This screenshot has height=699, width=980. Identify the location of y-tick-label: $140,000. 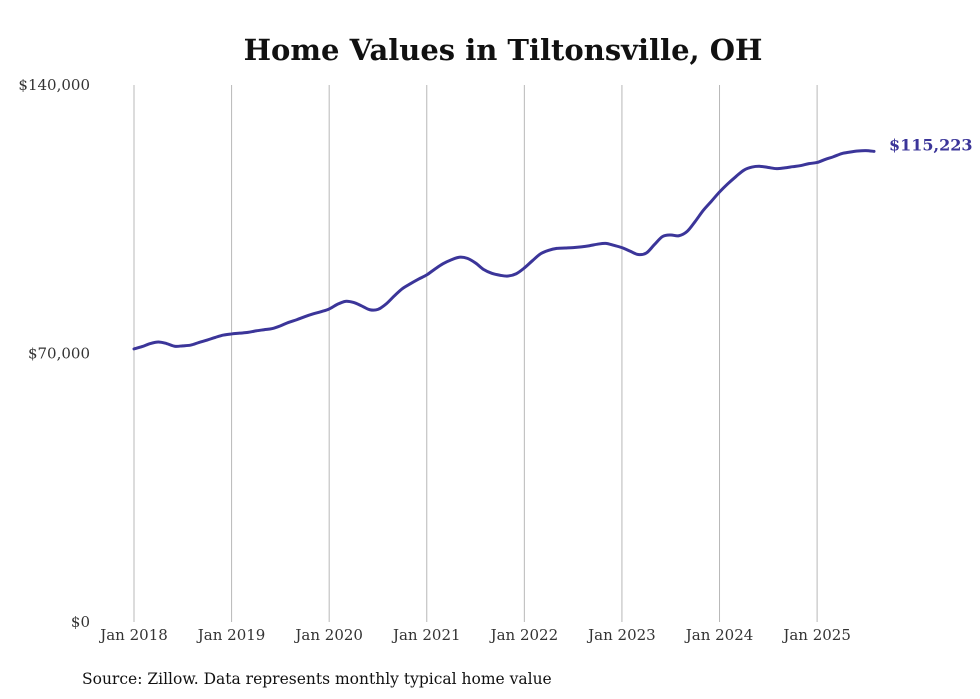
(54, 85).